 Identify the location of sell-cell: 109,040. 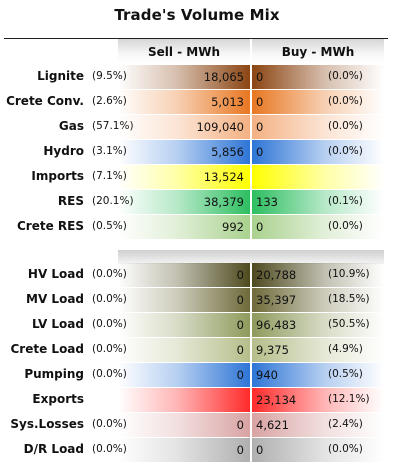
(184, 127).